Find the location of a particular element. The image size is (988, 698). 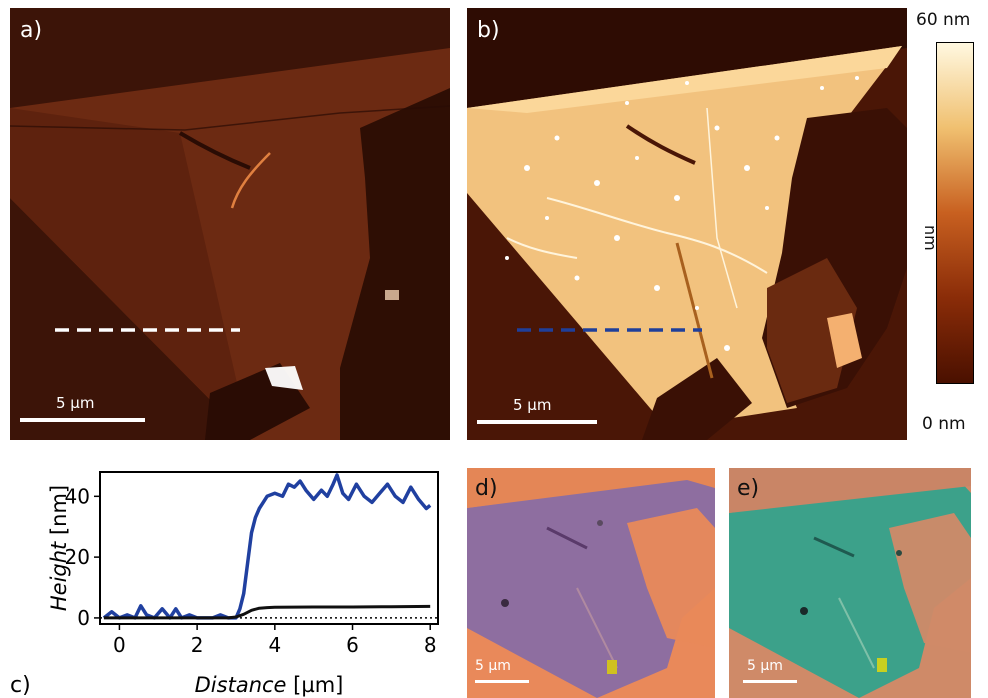

x-ticks: 0 2 4 6 8 is located at coordinates (275, 640).